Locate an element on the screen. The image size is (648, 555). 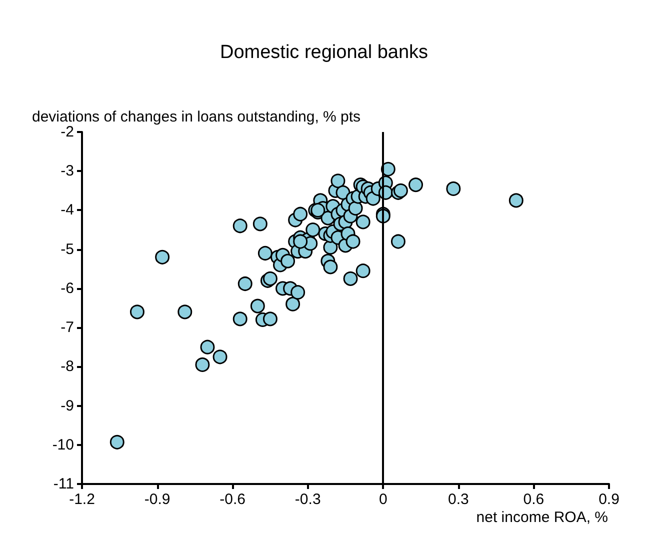
y-tick-label: -3 is located at coordinates (67, 171).